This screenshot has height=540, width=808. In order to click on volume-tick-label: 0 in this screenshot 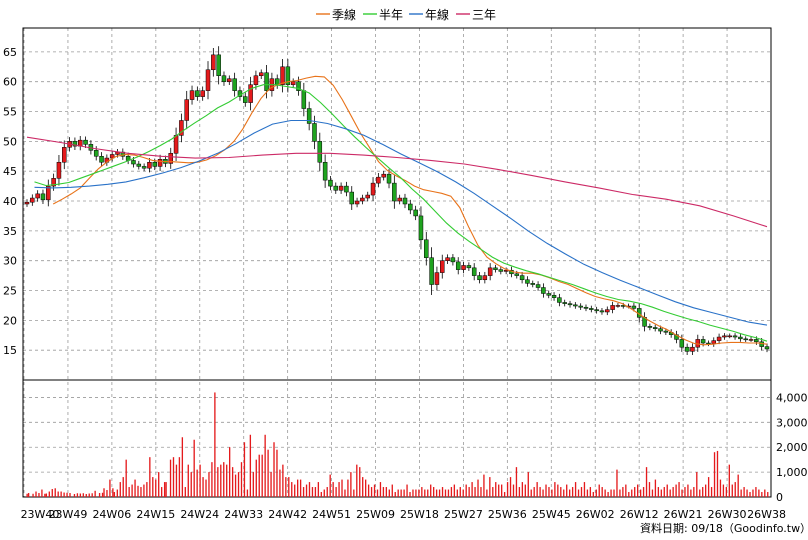, I will do `click(779, 497)`.